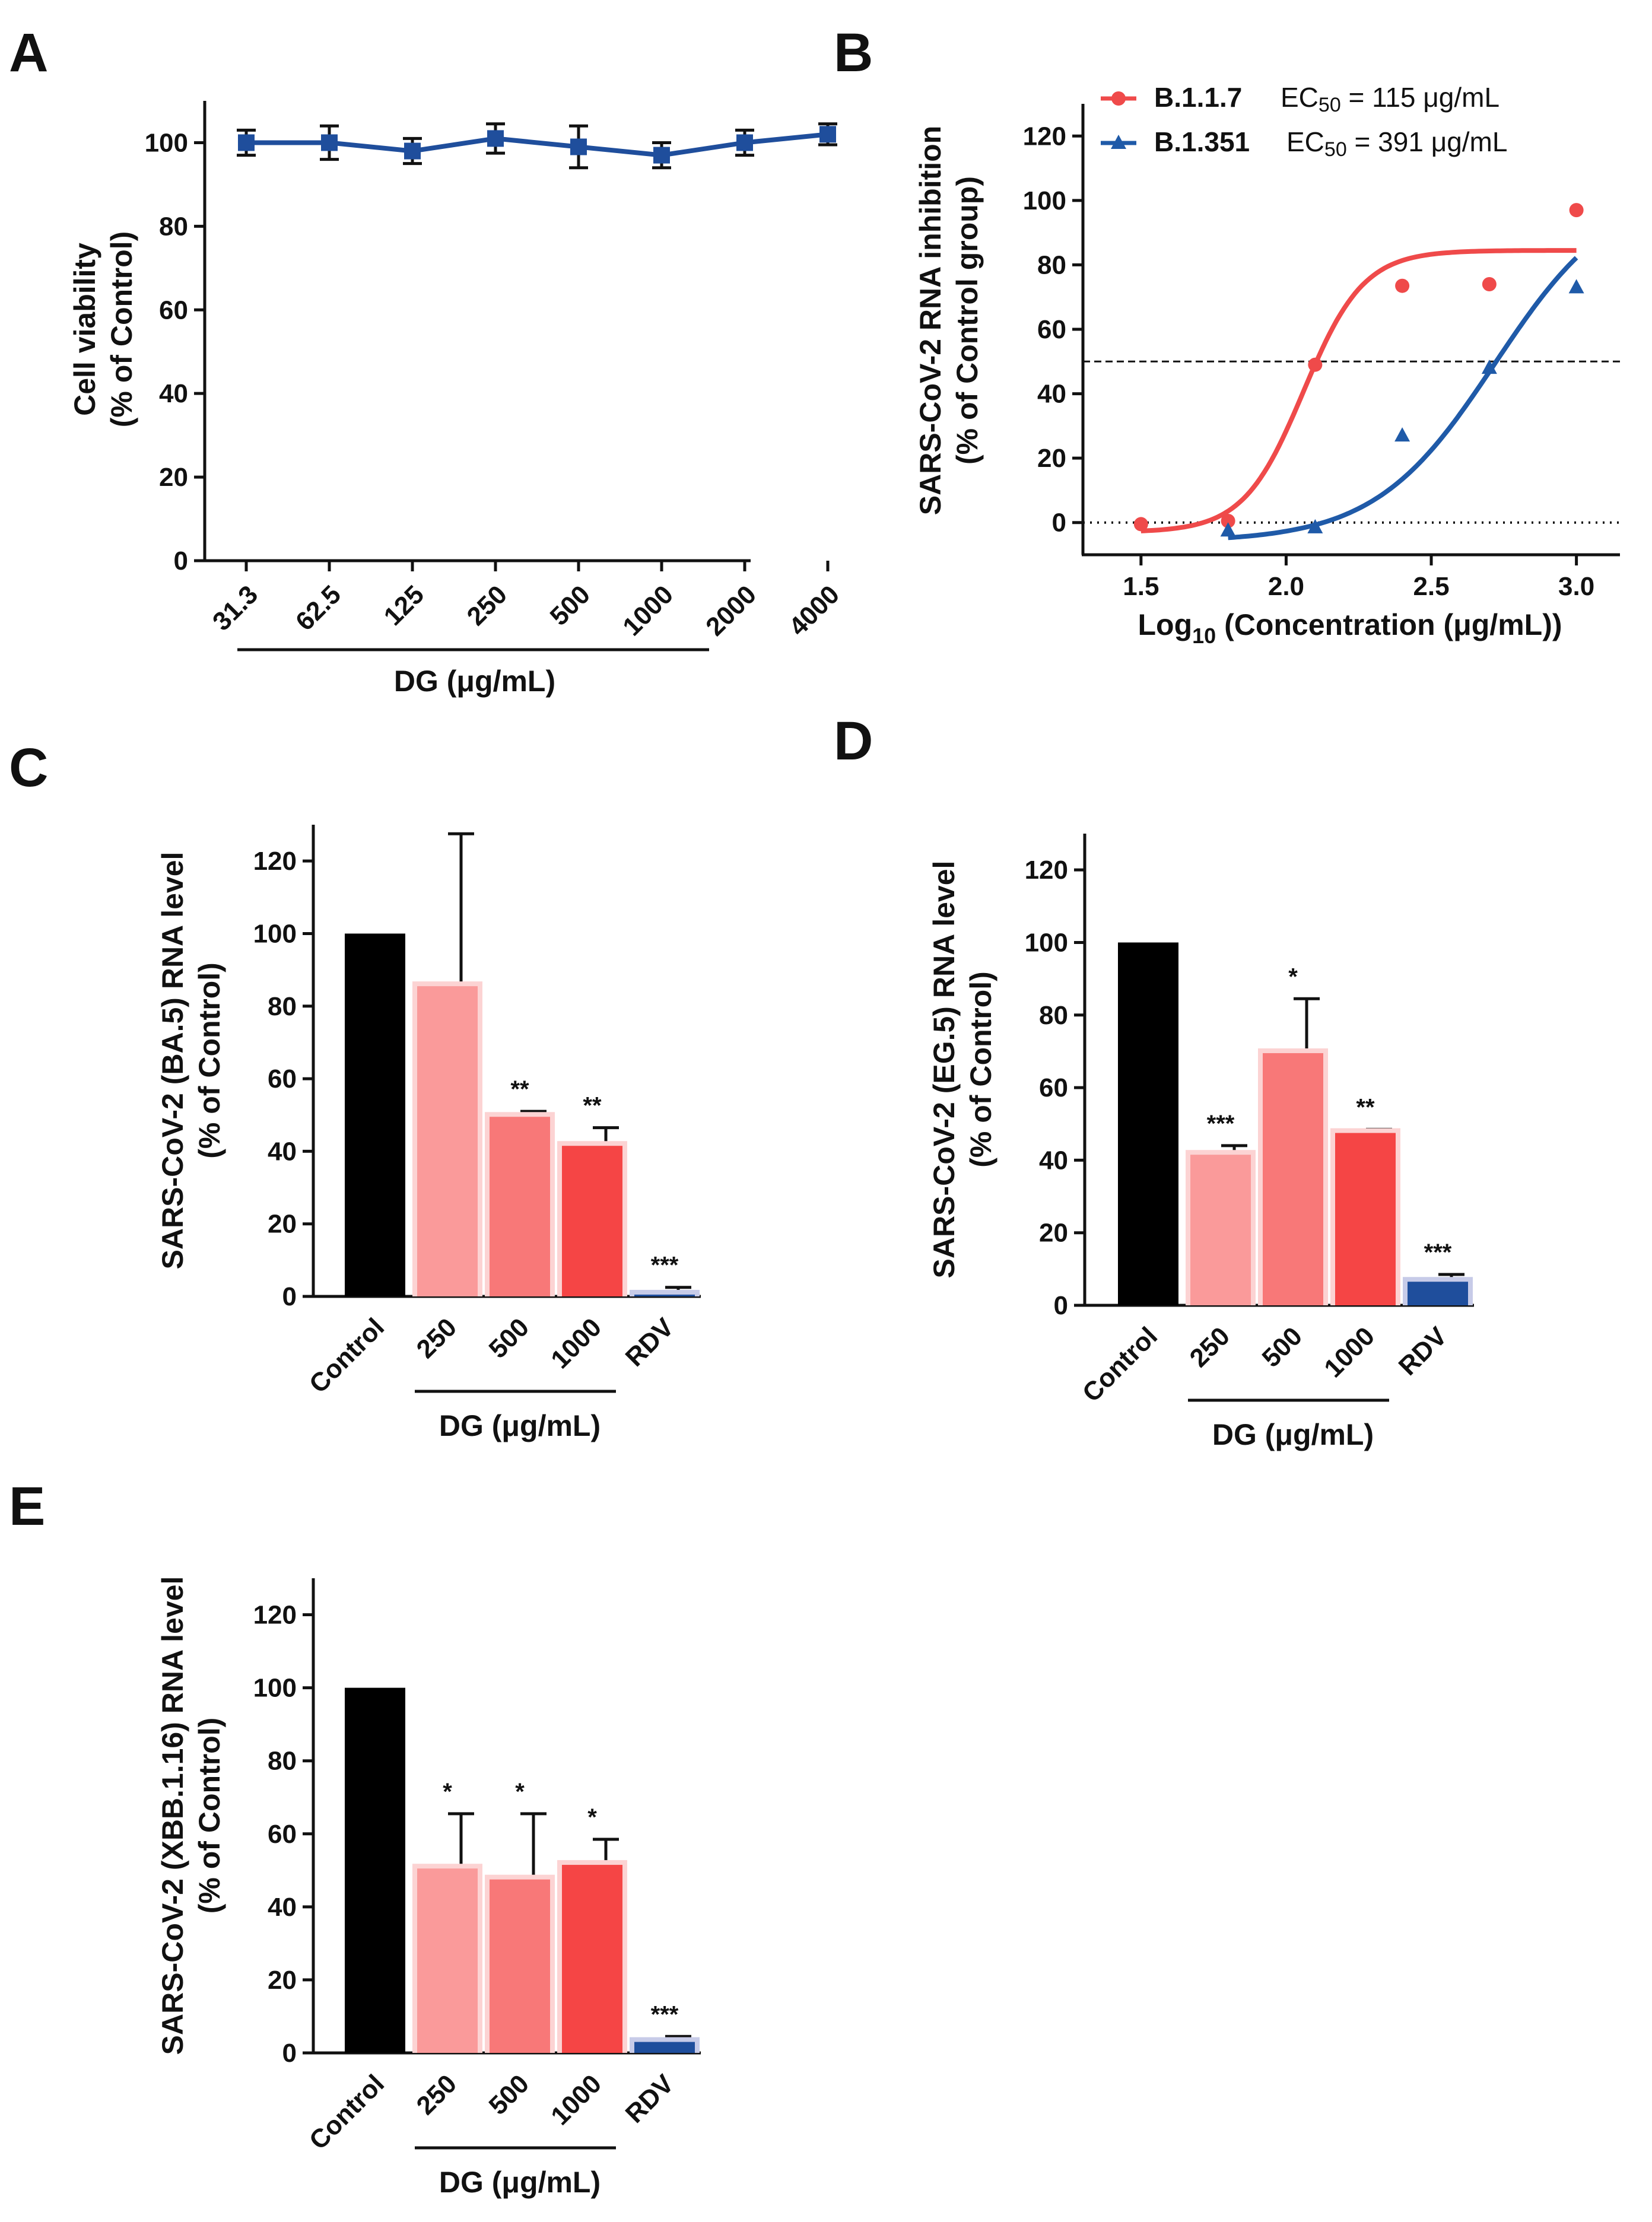 The width and height of the screenshot is (1652, 2222). What do you see at coordinates (853, 53) in the screenshot?
I see `panel-letter-b: B` at bounding box center [853, 53].